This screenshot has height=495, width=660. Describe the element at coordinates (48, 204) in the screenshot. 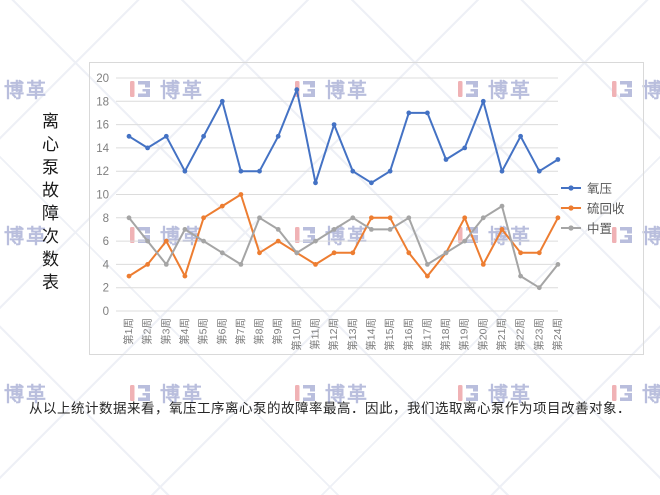

I see `chart-side-title: 离心泵故障次数表` at that location.